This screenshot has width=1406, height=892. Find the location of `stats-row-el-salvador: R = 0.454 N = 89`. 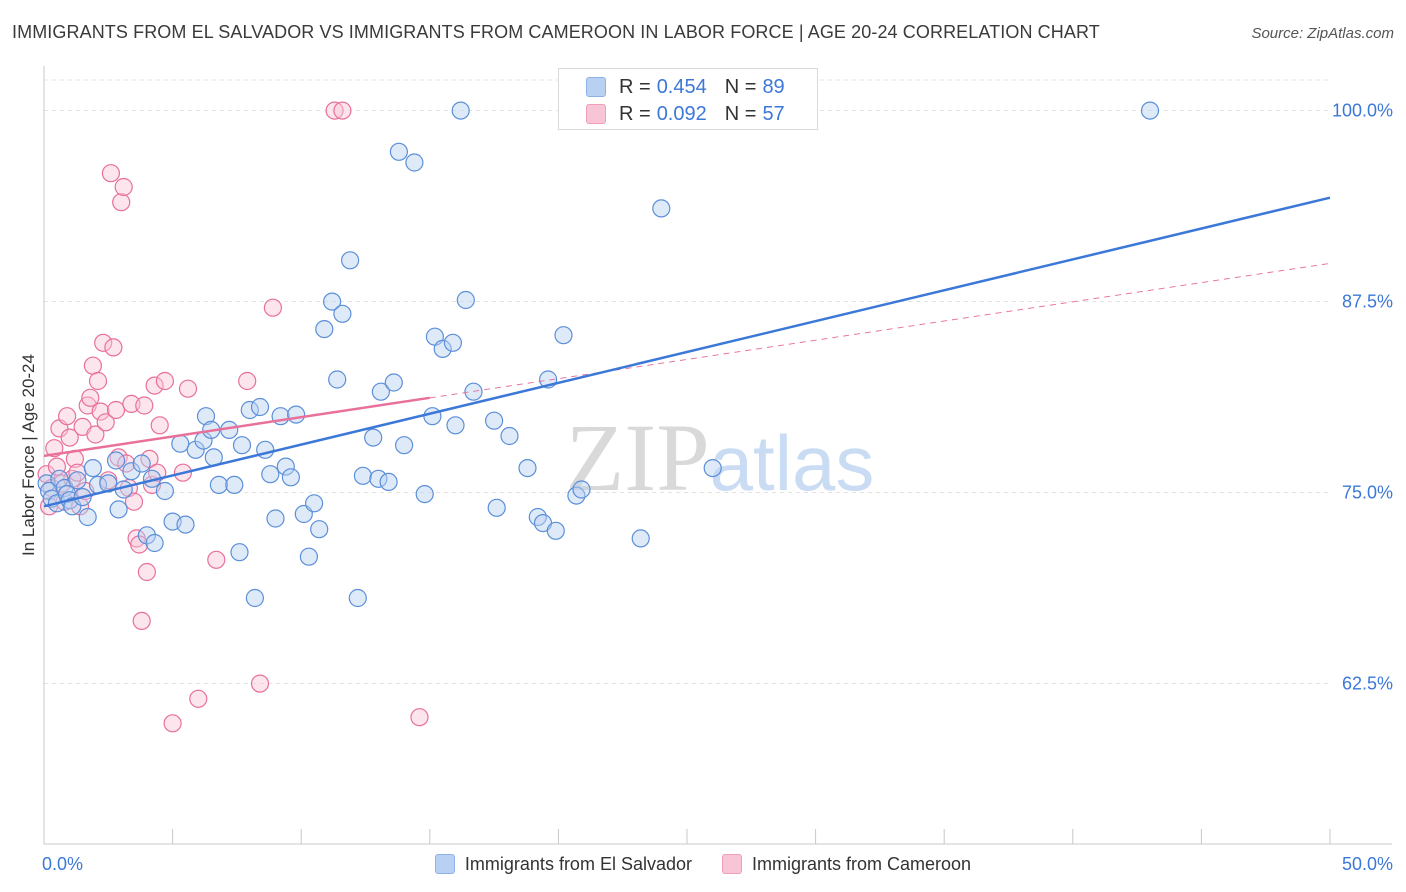

stats-row-el-salvador: R = 0.454 N = 89 is located at coordinates (685, 87).